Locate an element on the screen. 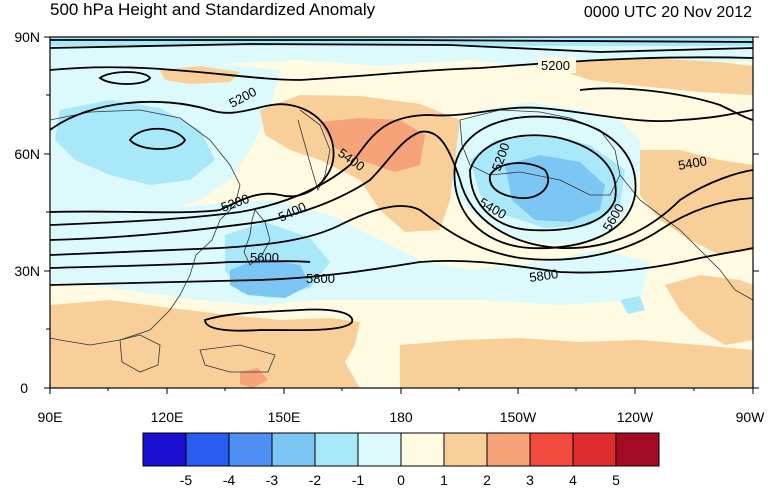  contour-arctic-low is located at coordinates (125, 78).